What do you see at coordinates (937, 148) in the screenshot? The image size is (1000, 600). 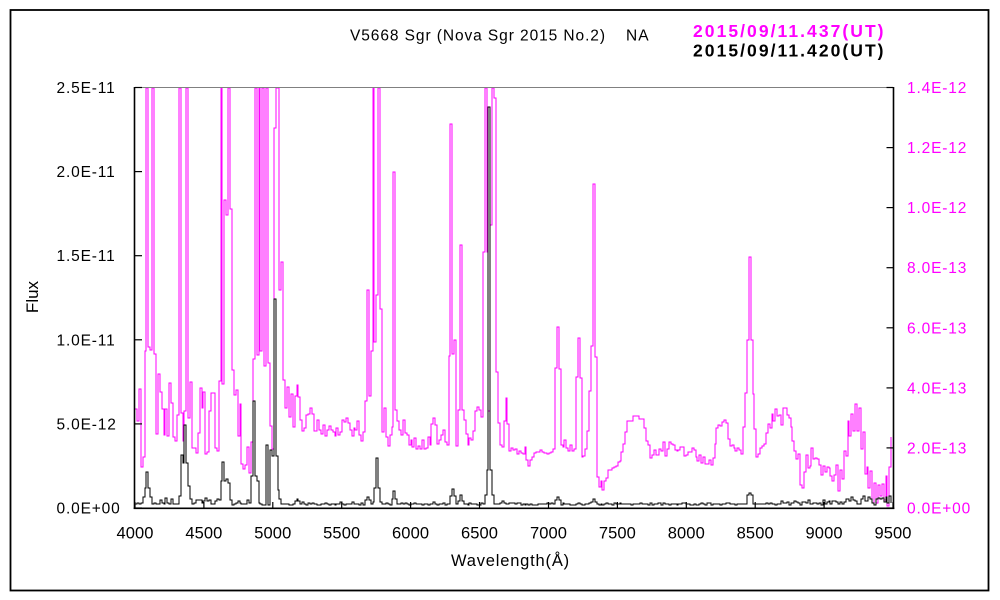 I see `svg-text: 1.2E-12` at bounding box center [937, 148].